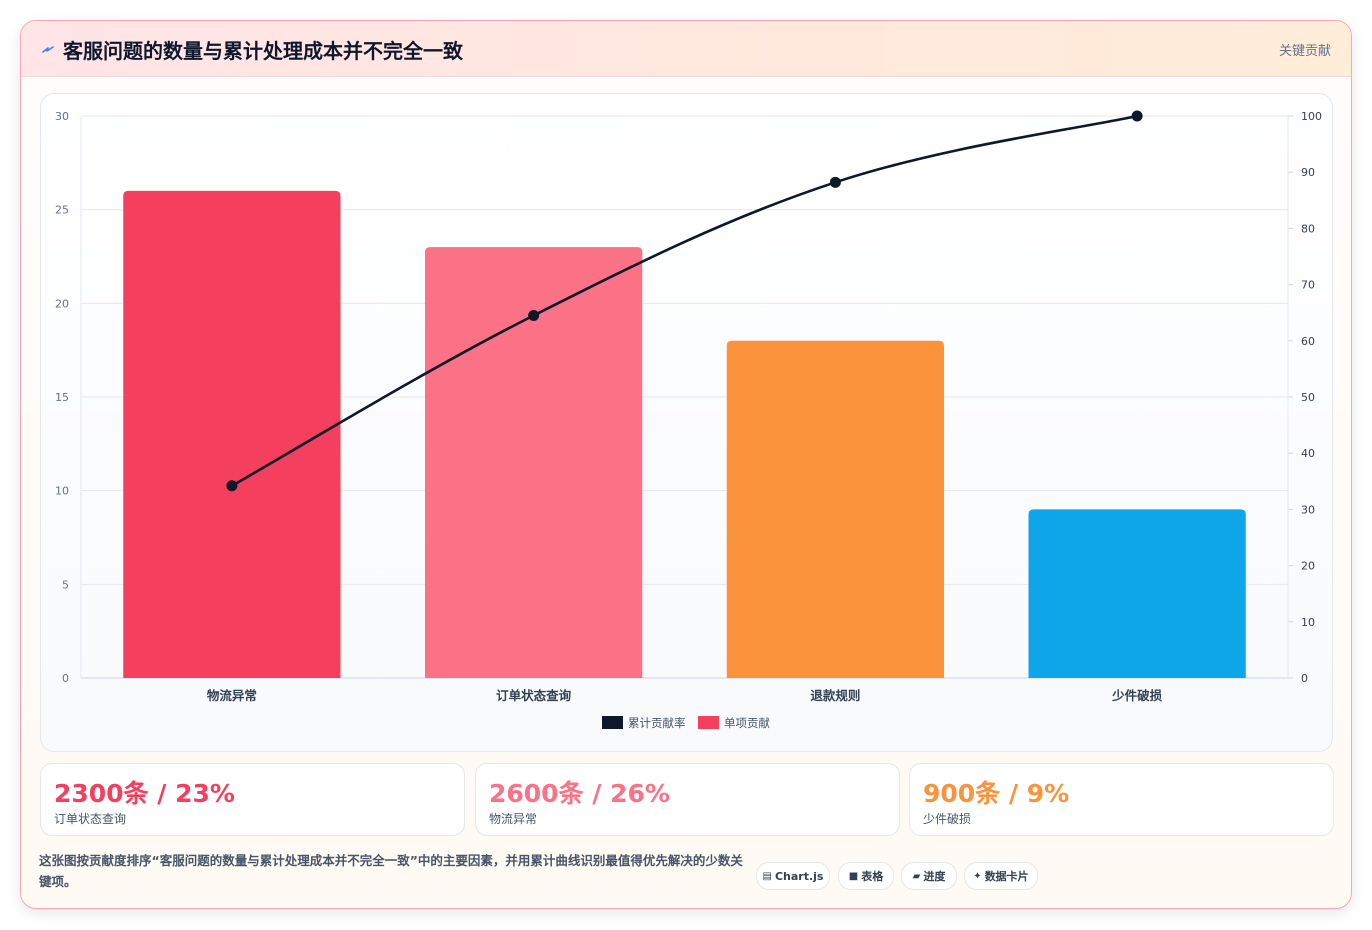 This screenshot has width=1372, height=930. Describe the element at coordinates (1308, 228) in the screenshot. I see `y-right-tick-label: 80` at that location.